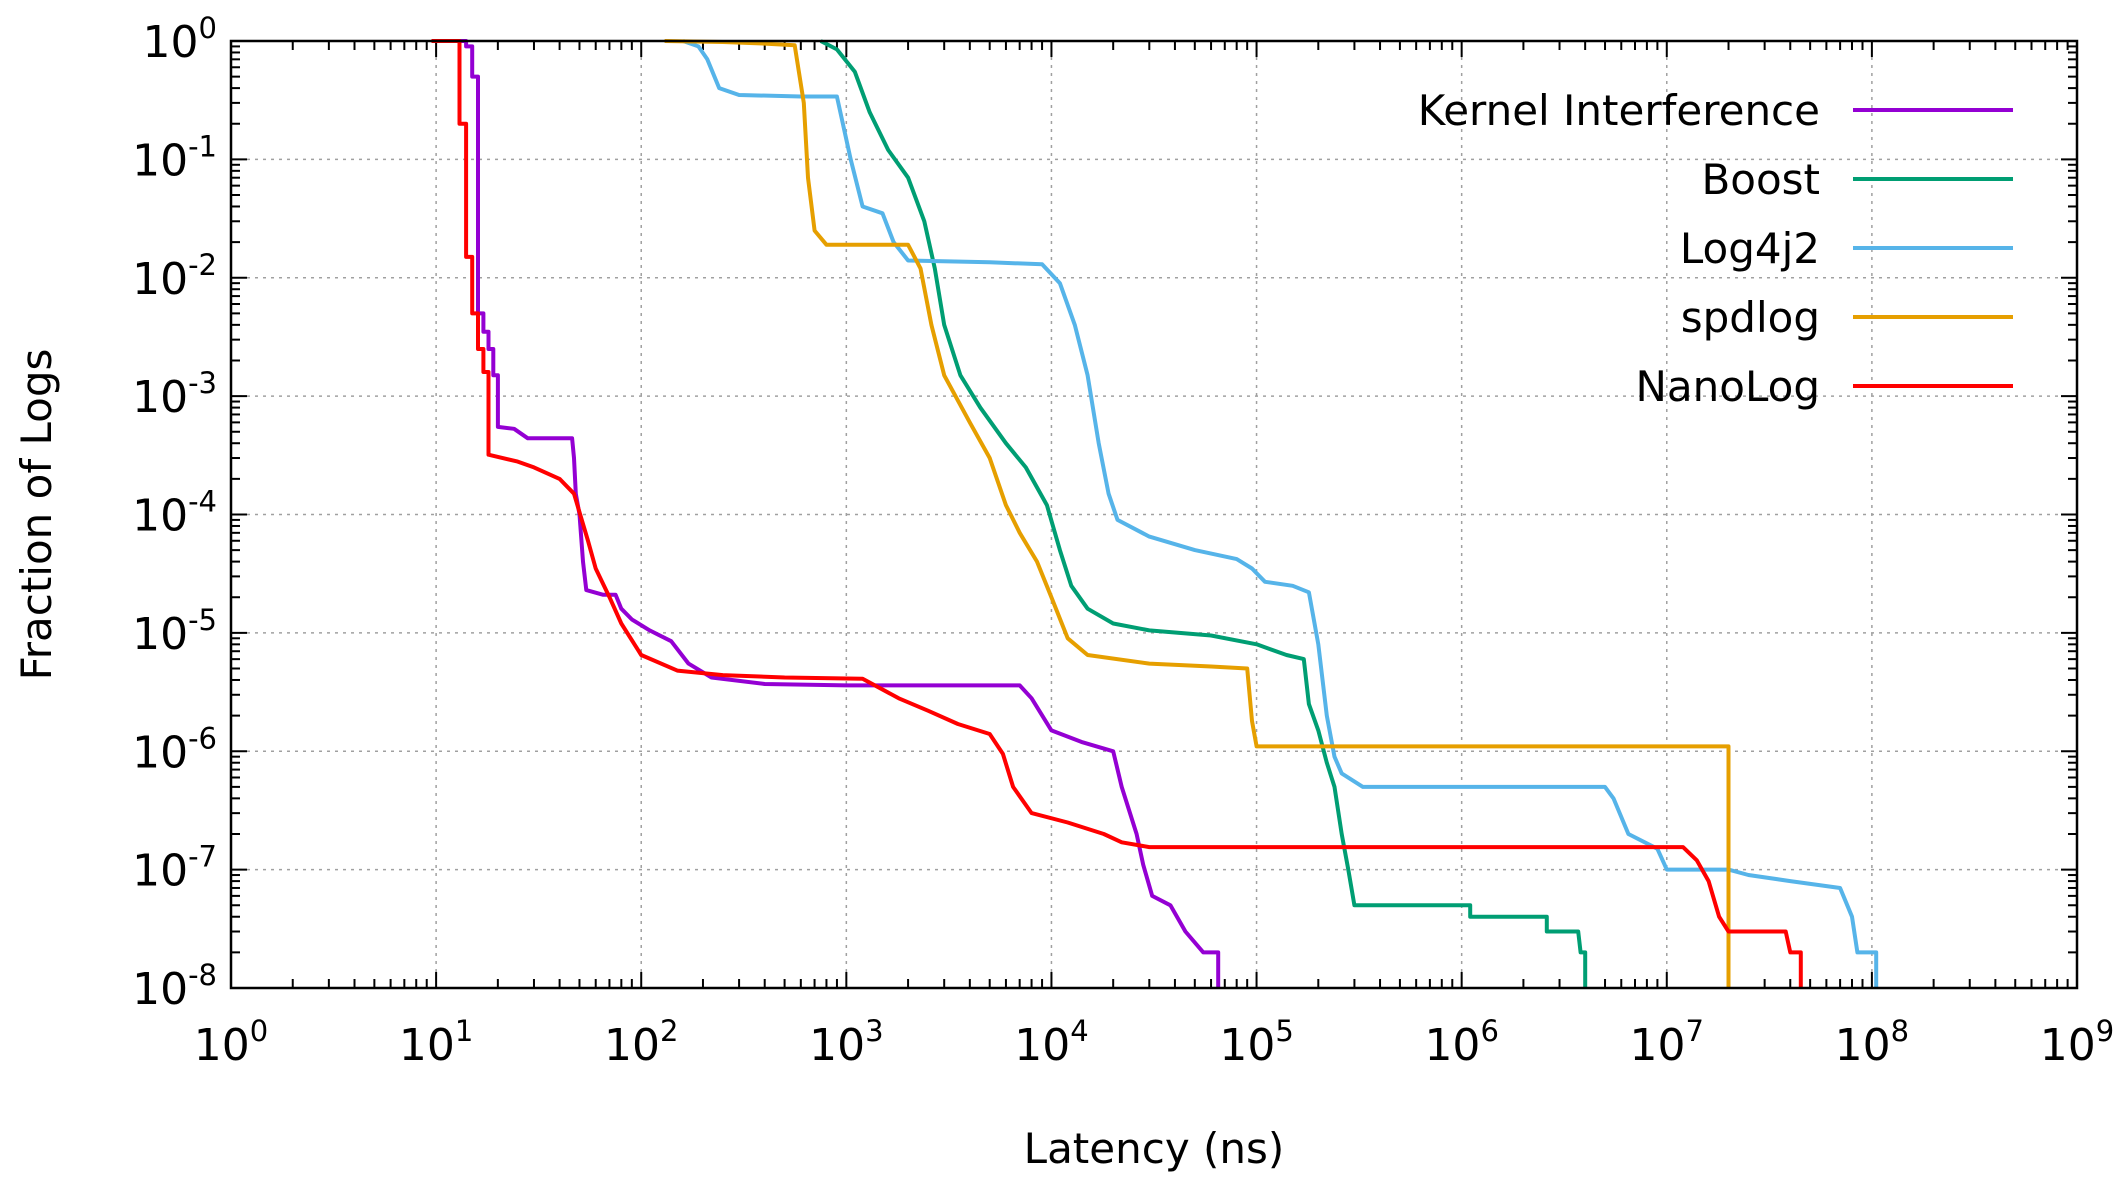  I want to click on y-tick-label: 10⁻³, so click(174, 394).